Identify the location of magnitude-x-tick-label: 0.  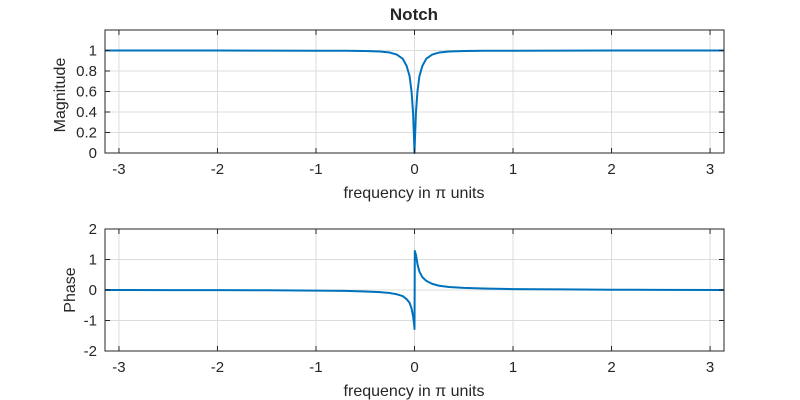
(414, 169).